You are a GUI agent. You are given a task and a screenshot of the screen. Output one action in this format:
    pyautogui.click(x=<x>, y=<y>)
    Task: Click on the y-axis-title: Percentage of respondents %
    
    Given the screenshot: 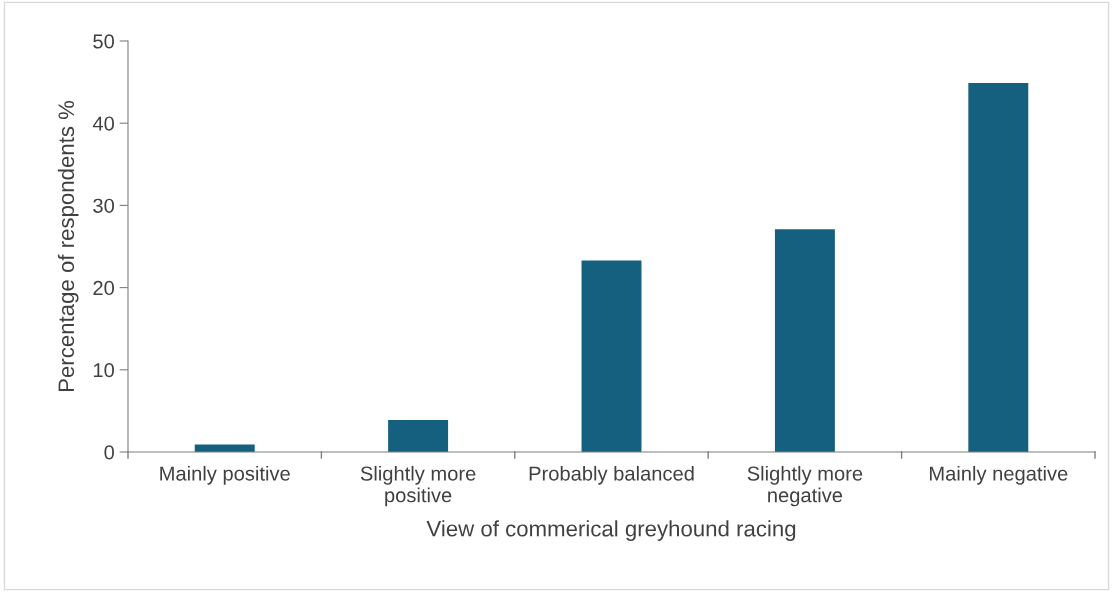 What is the action you would take?
    pyautogui.click(x=68, y=246)
    